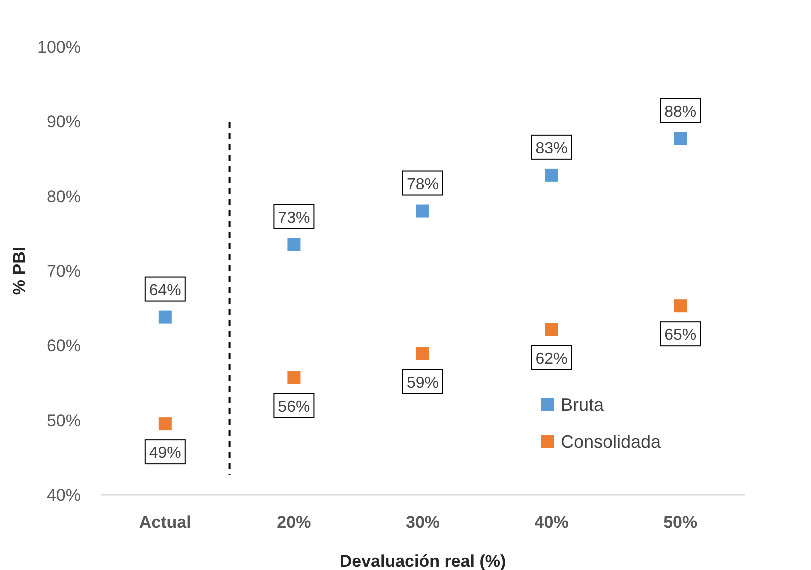 The width and height of the screenshot is (811, 570). Describe the element at coordinates (423, 185) in the screenshot. I see `data-label: 78%` at that location.